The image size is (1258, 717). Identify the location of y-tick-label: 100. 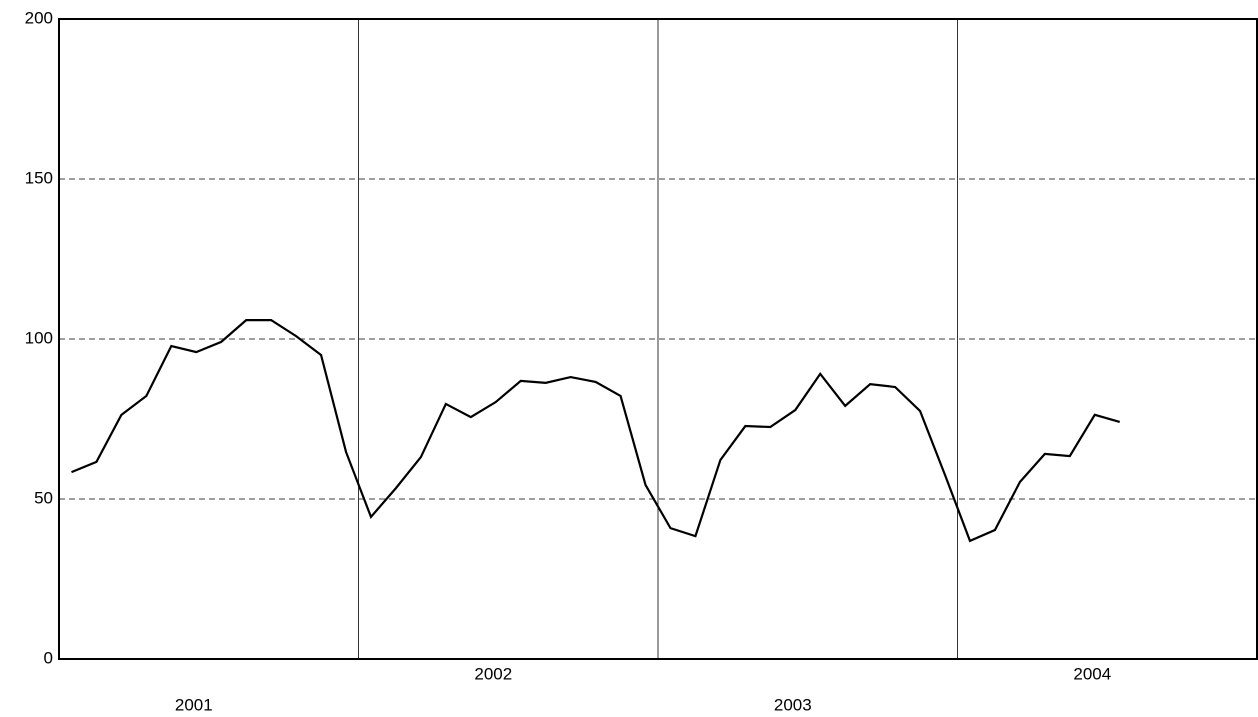
(39, 337).